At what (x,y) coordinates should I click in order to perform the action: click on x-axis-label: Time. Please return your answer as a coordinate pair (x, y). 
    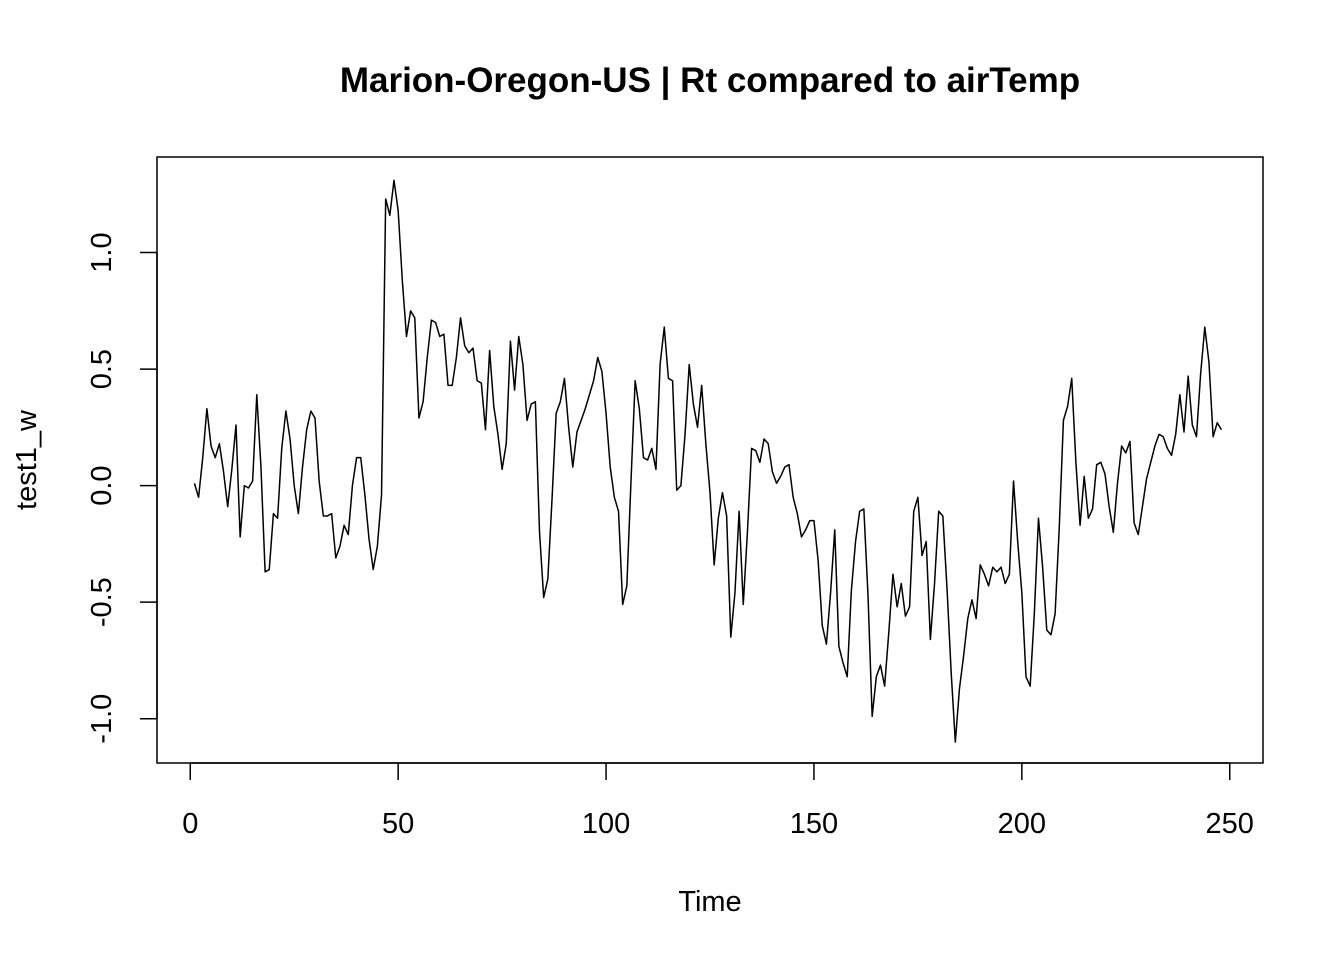
    Looking at the image, I should click on (709, 902).